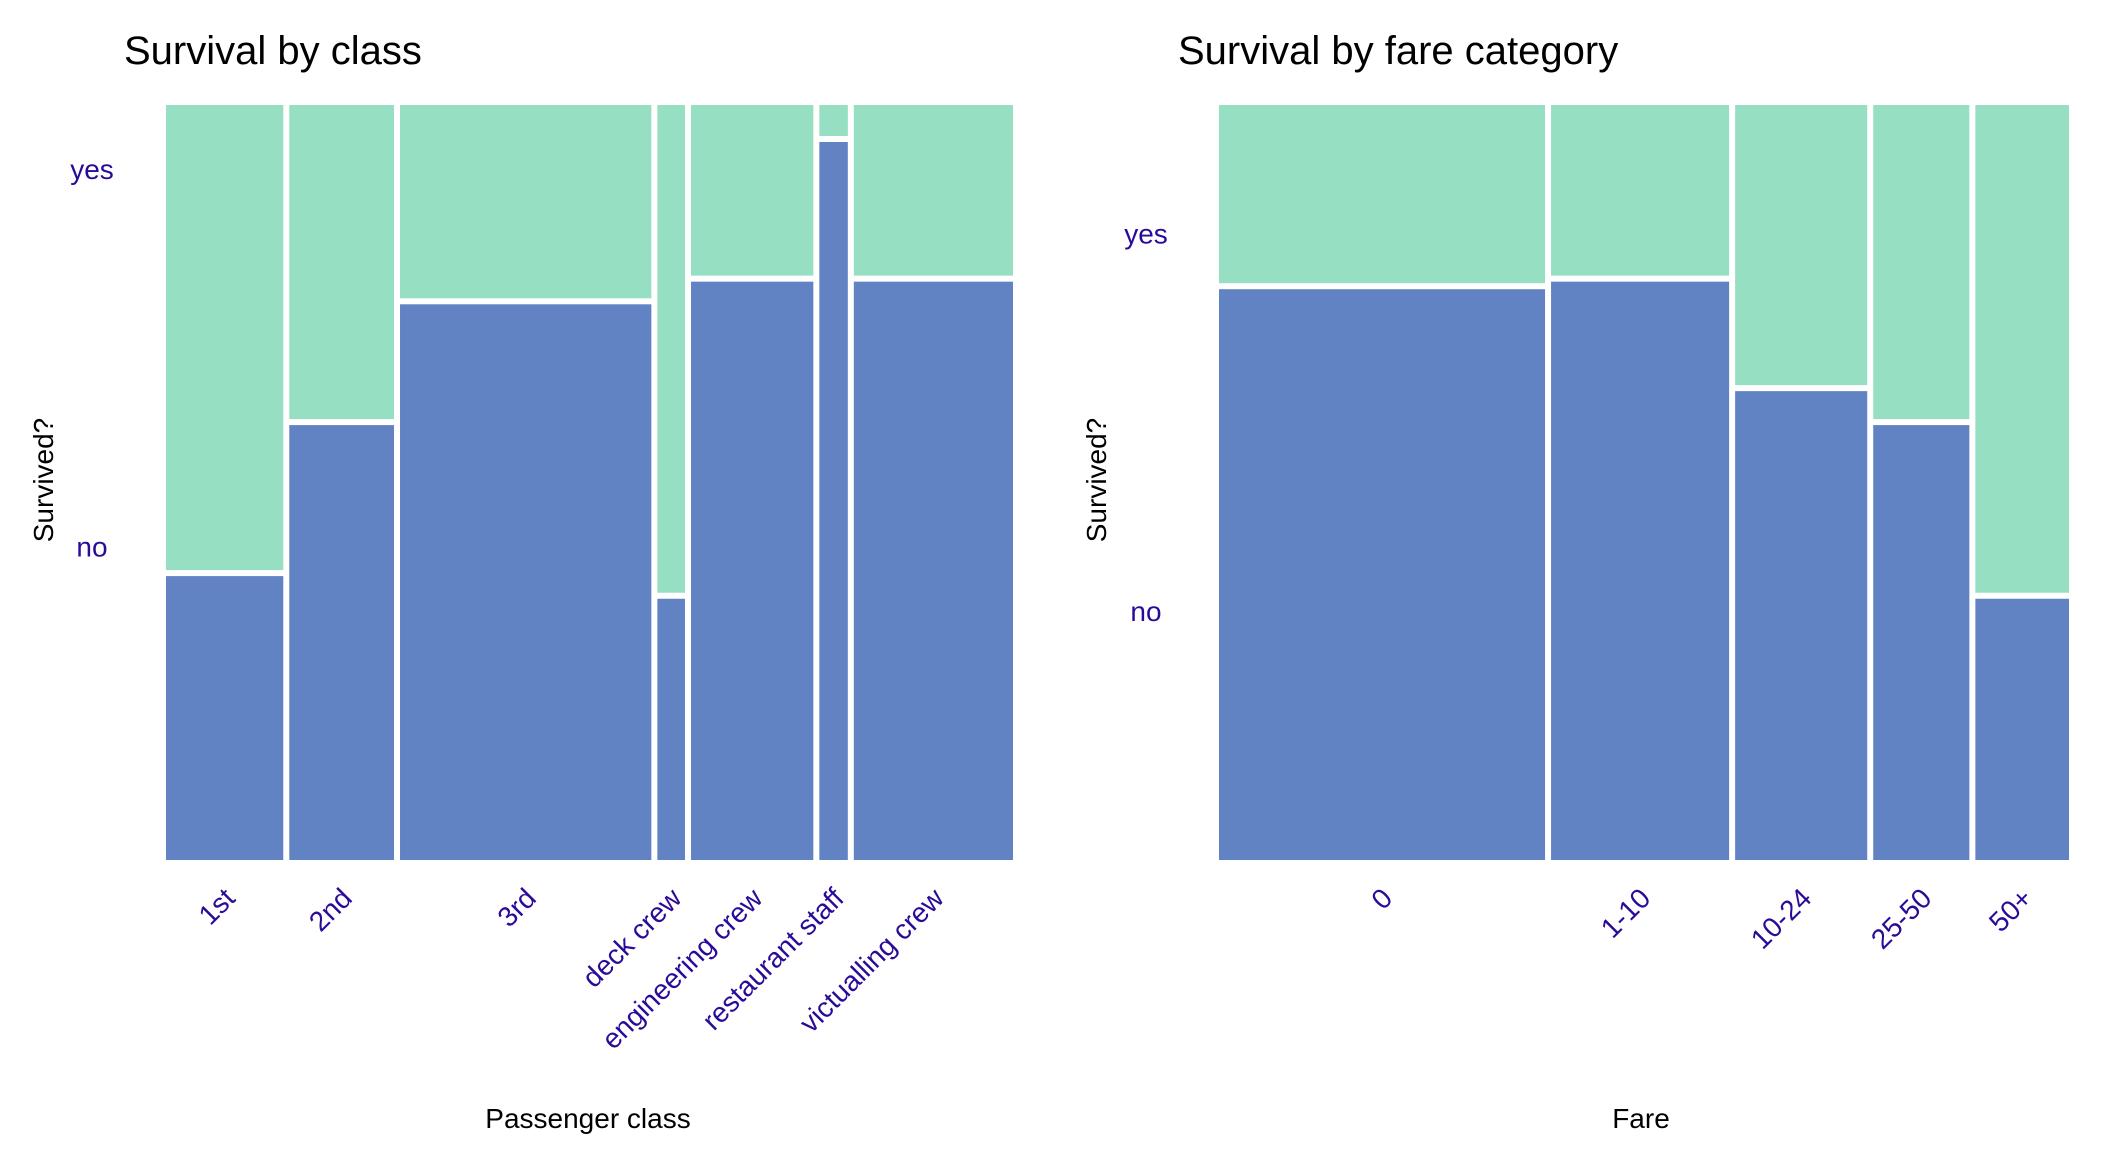  I want to click on x-tick-labels: 0 1-10 10-24 25-50 50+, so click(1701, 918).